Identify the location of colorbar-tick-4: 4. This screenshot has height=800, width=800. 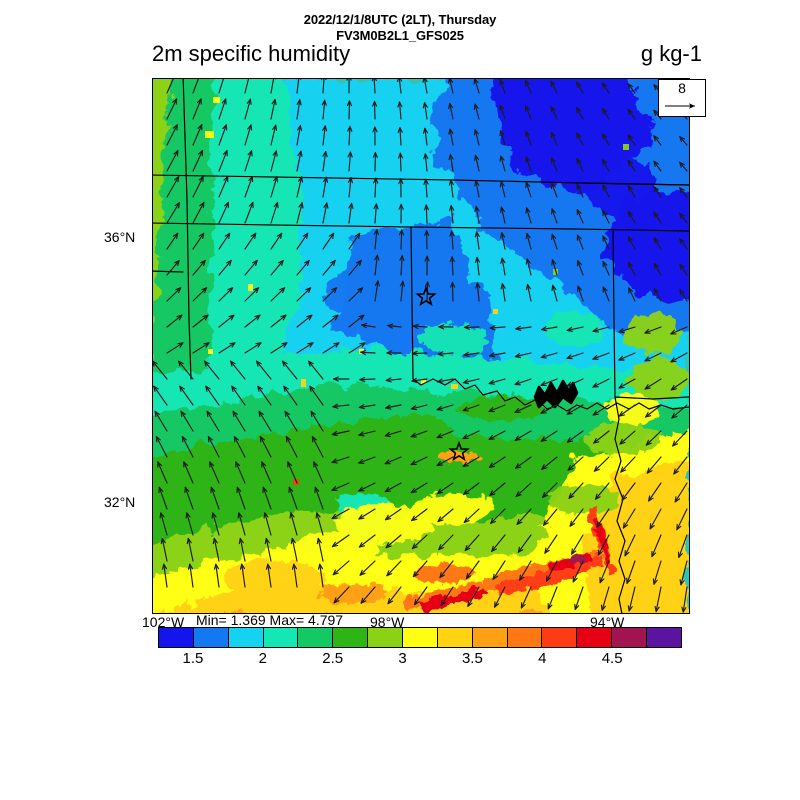
(542, 658).